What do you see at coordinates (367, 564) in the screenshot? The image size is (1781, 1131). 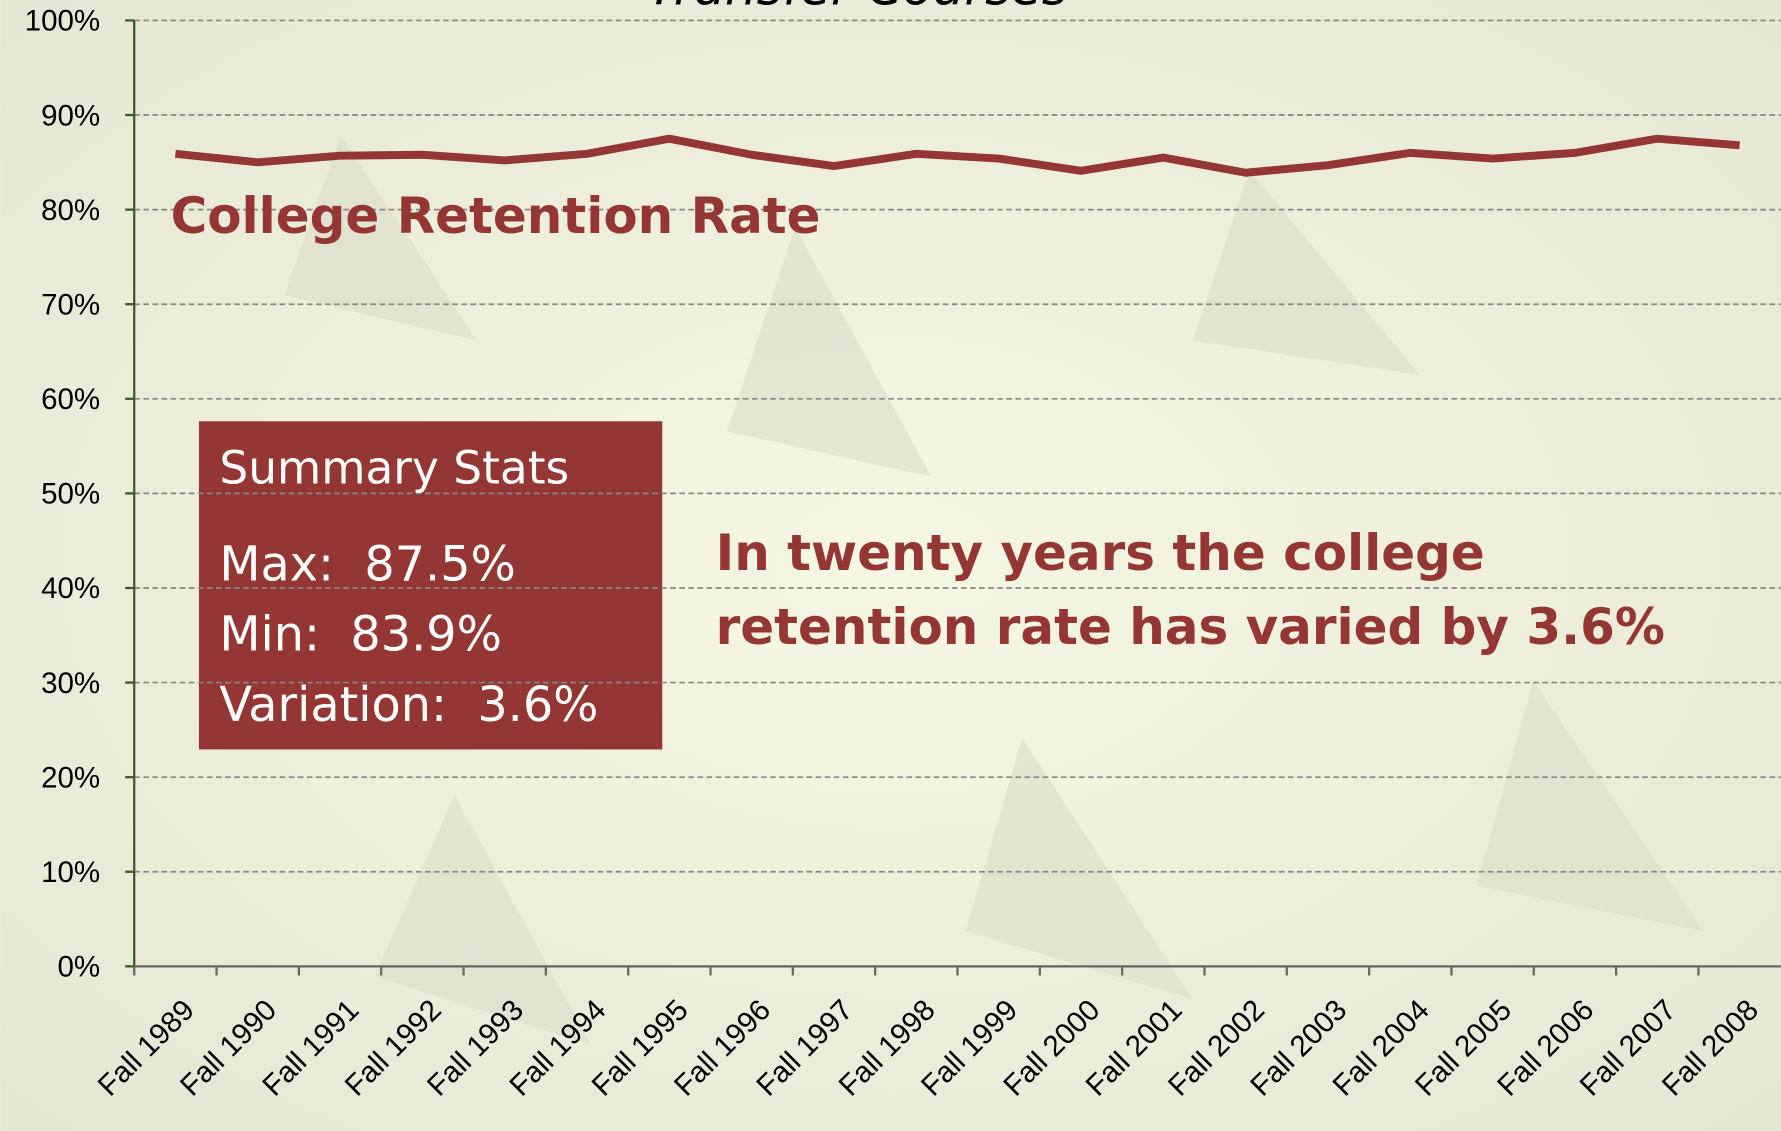 I see `summary-line: Max: 87.5%` at bounding box center [367, 564].